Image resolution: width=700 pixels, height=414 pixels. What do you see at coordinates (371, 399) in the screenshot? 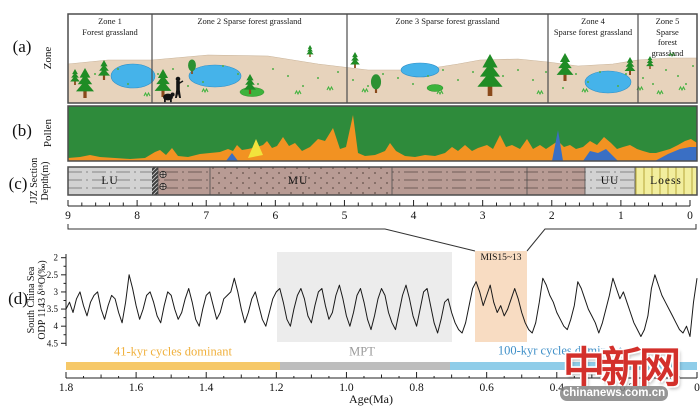
I see `age-axis-label: Age(Ma)` at bounding box center [371, 399].